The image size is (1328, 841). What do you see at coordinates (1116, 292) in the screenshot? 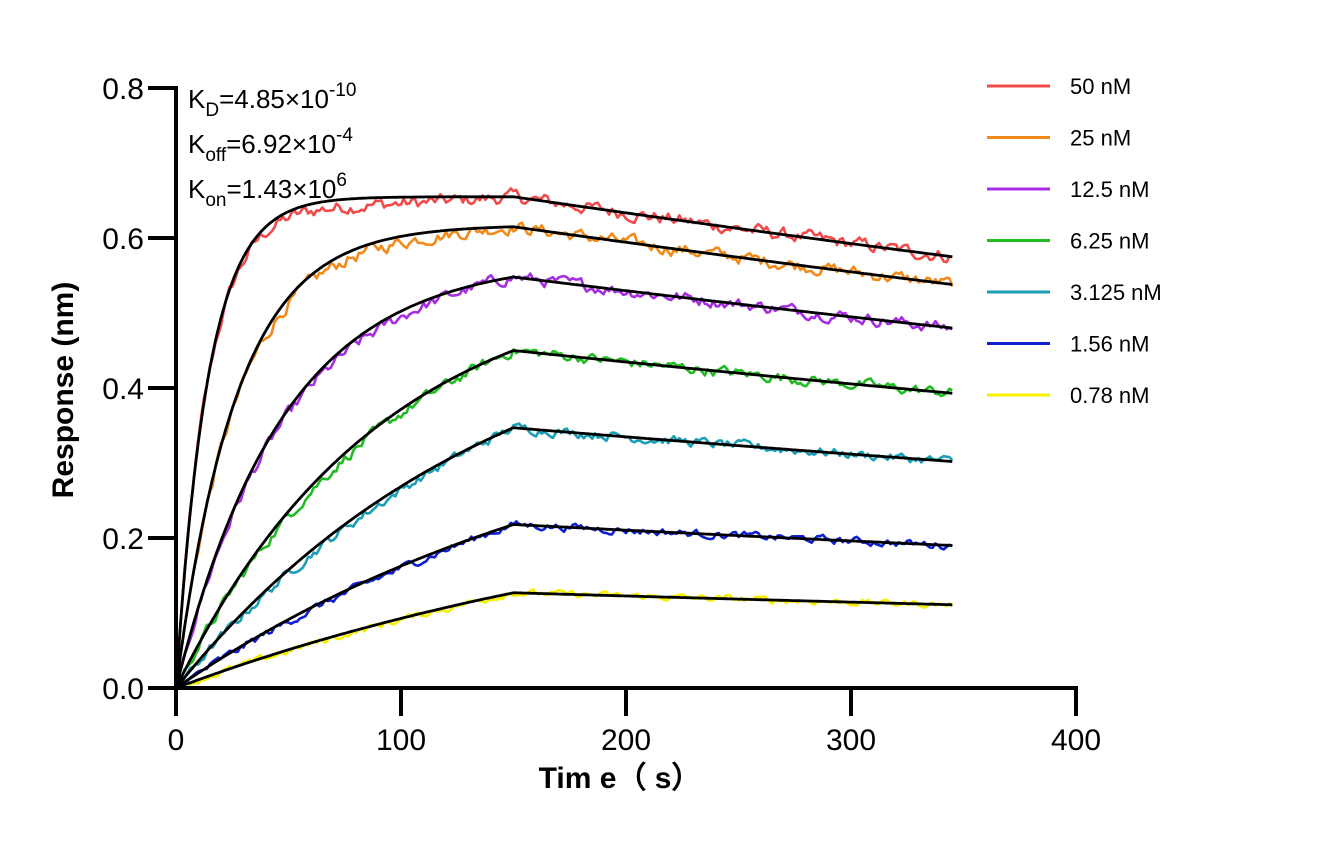
I see `legend-label: 3.125 nM` at bounding box center [1116, 292].